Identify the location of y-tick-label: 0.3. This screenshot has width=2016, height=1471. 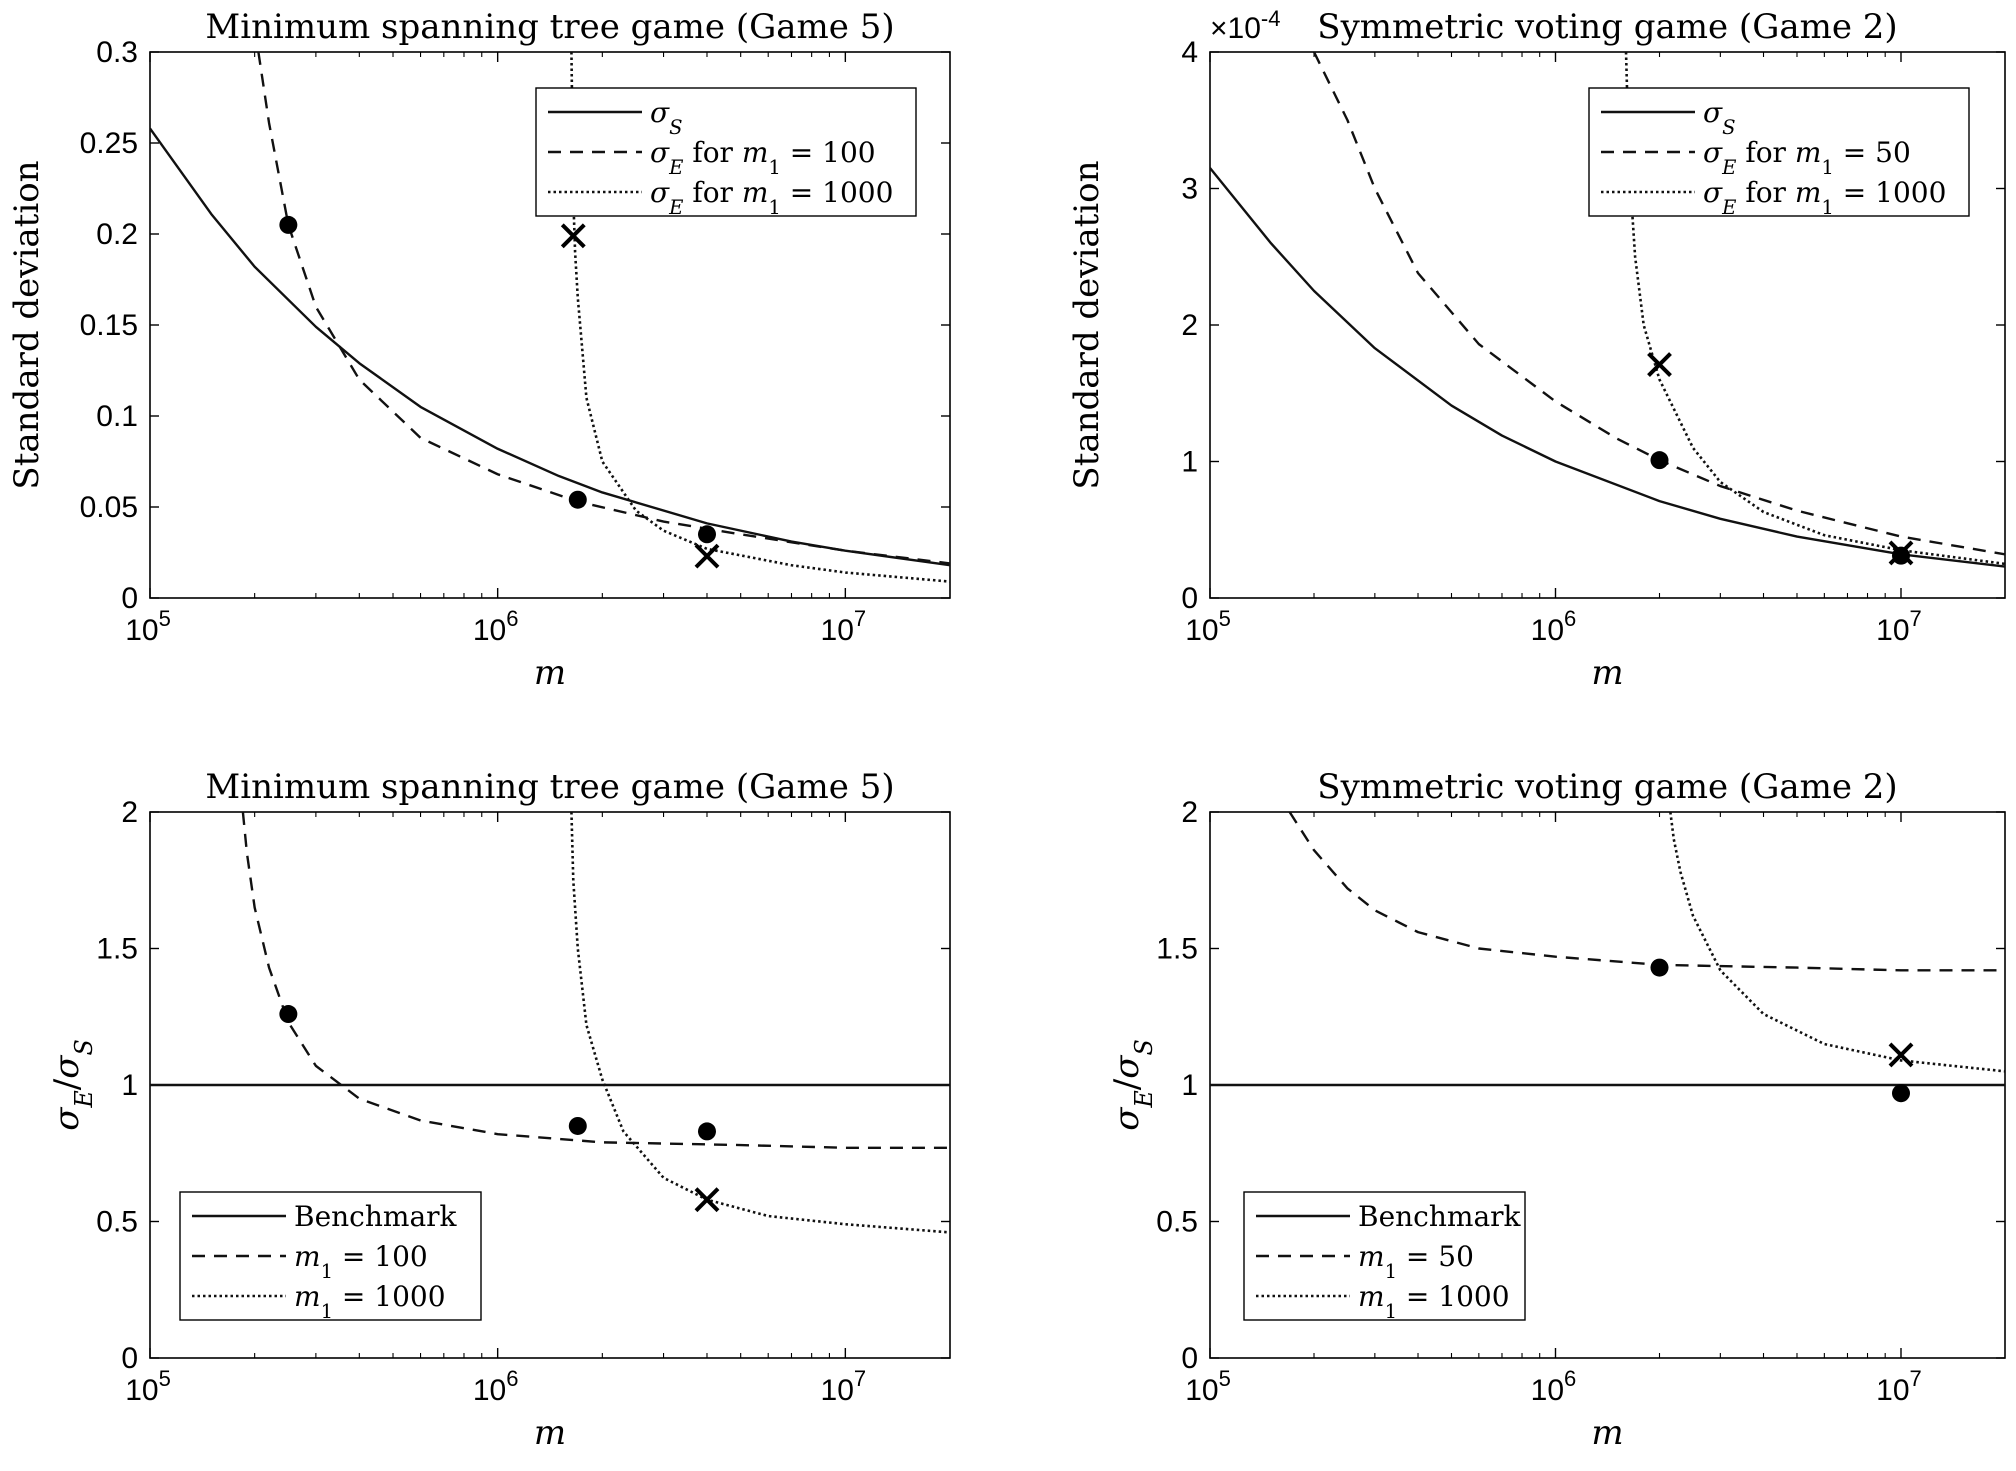
(117, 52).